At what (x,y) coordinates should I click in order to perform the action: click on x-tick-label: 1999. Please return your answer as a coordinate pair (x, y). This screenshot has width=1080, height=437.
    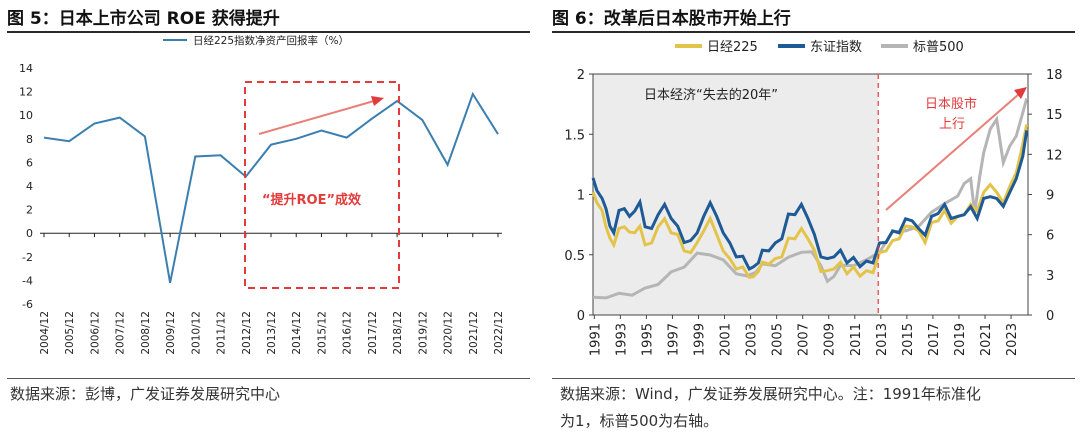
    Looking at the image, I should click on (699, 339).